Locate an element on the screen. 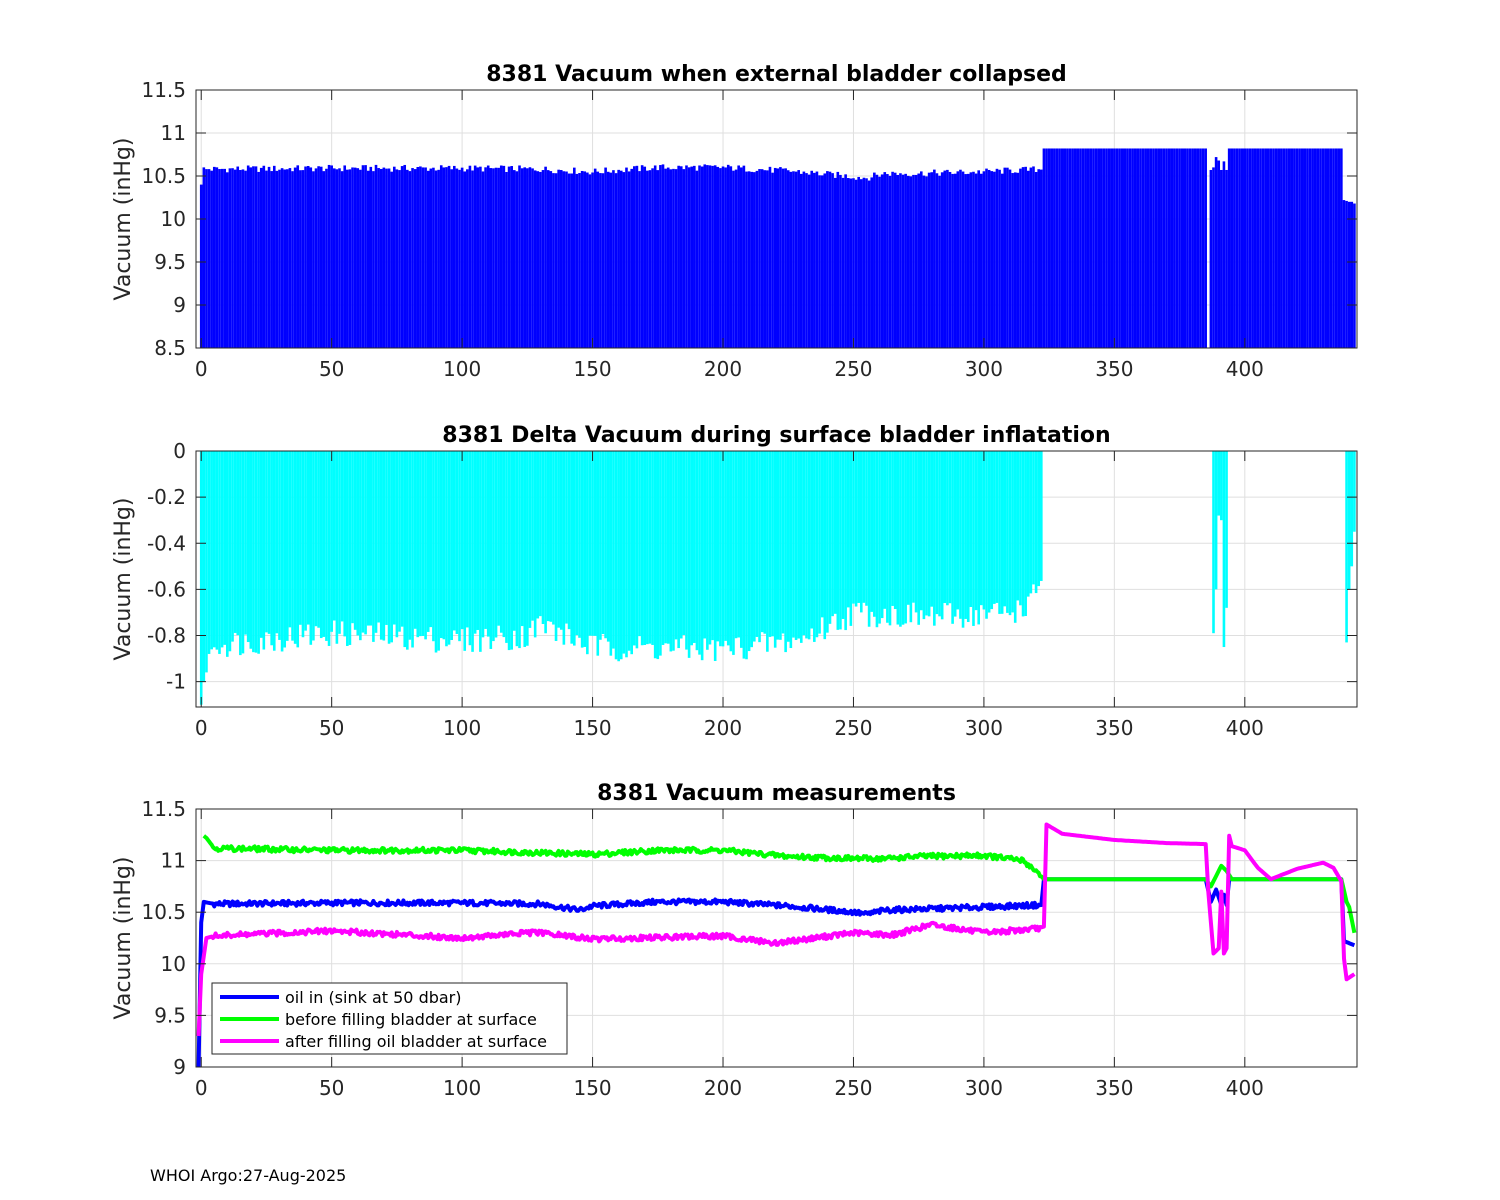  x-tick-label: 300 is located at coordinates (984, 728).